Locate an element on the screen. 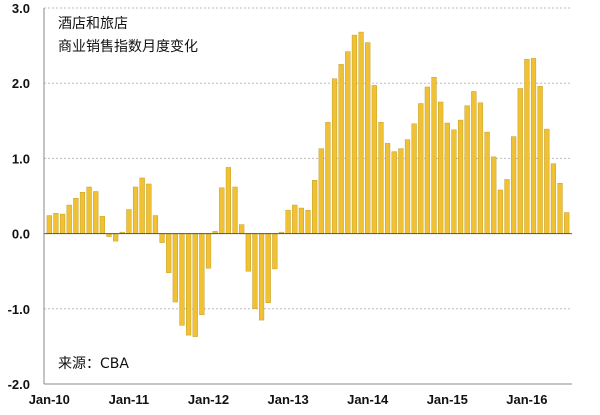 This screenshot has height=415, width=600. y-tick-label: -2.0 is located at coordinates (19, 384).